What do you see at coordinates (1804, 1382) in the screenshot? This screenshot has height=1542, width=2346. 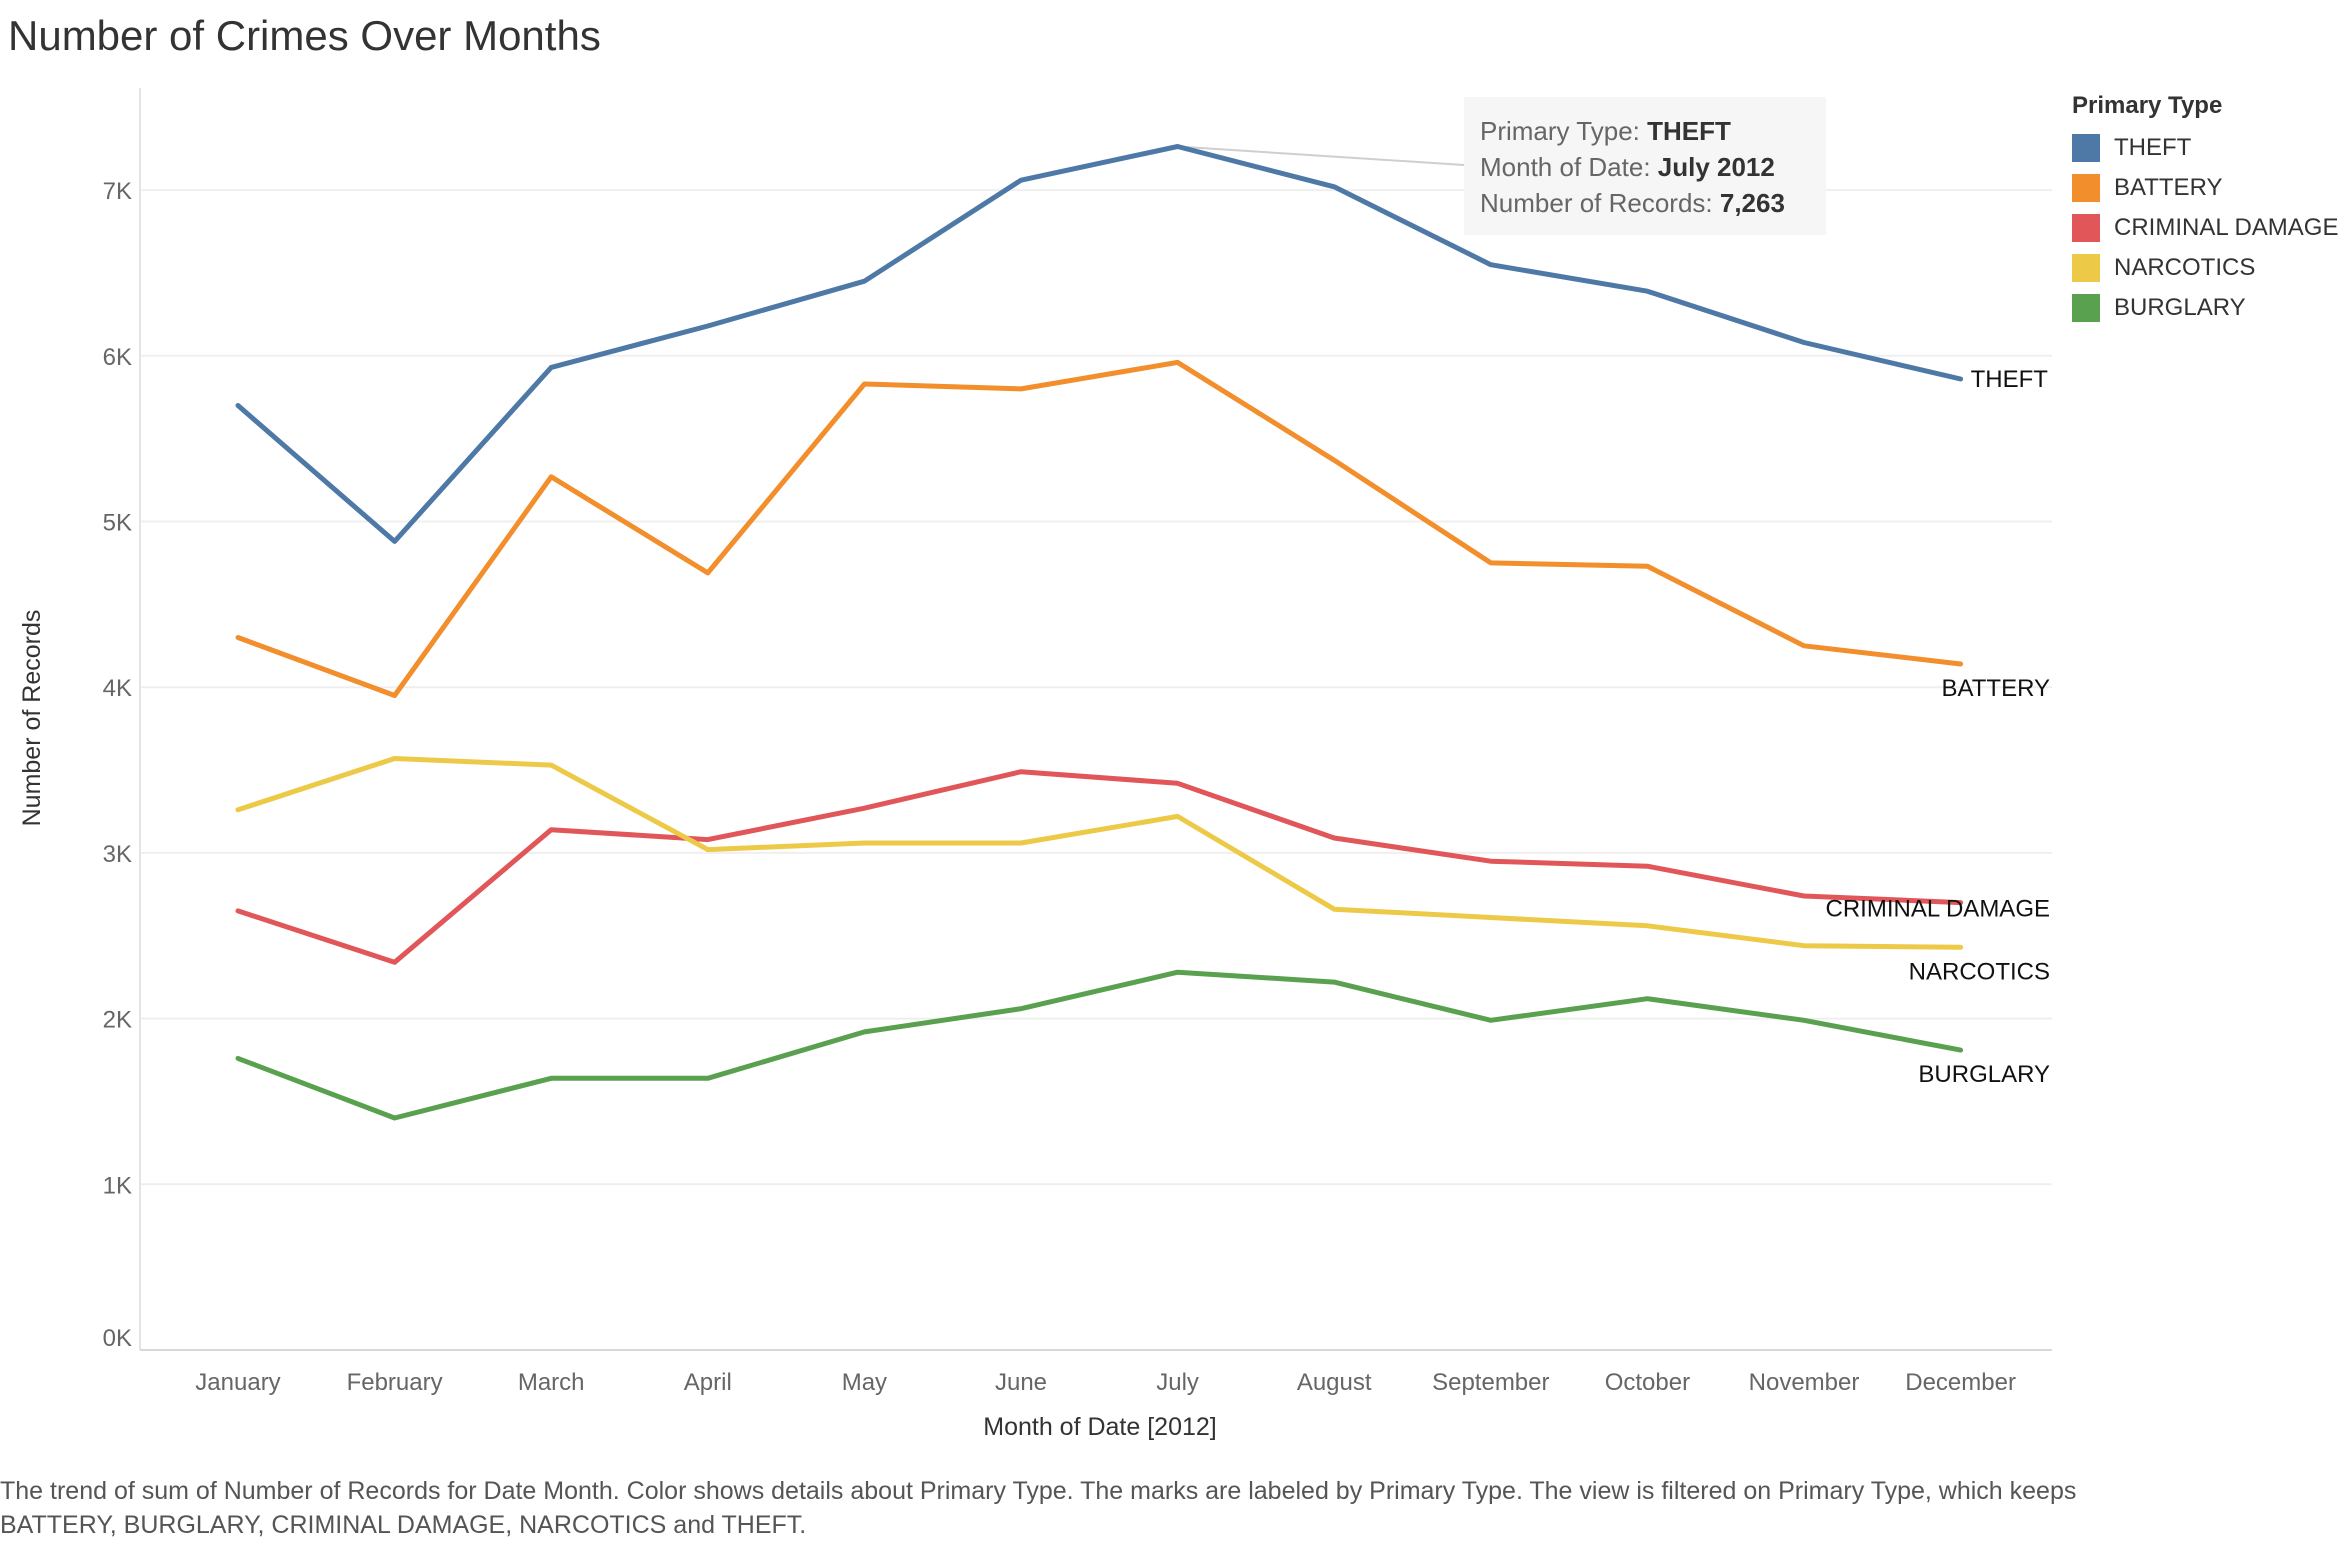 I see `x-tick-label: November` at bounding box center [1804, 1382].